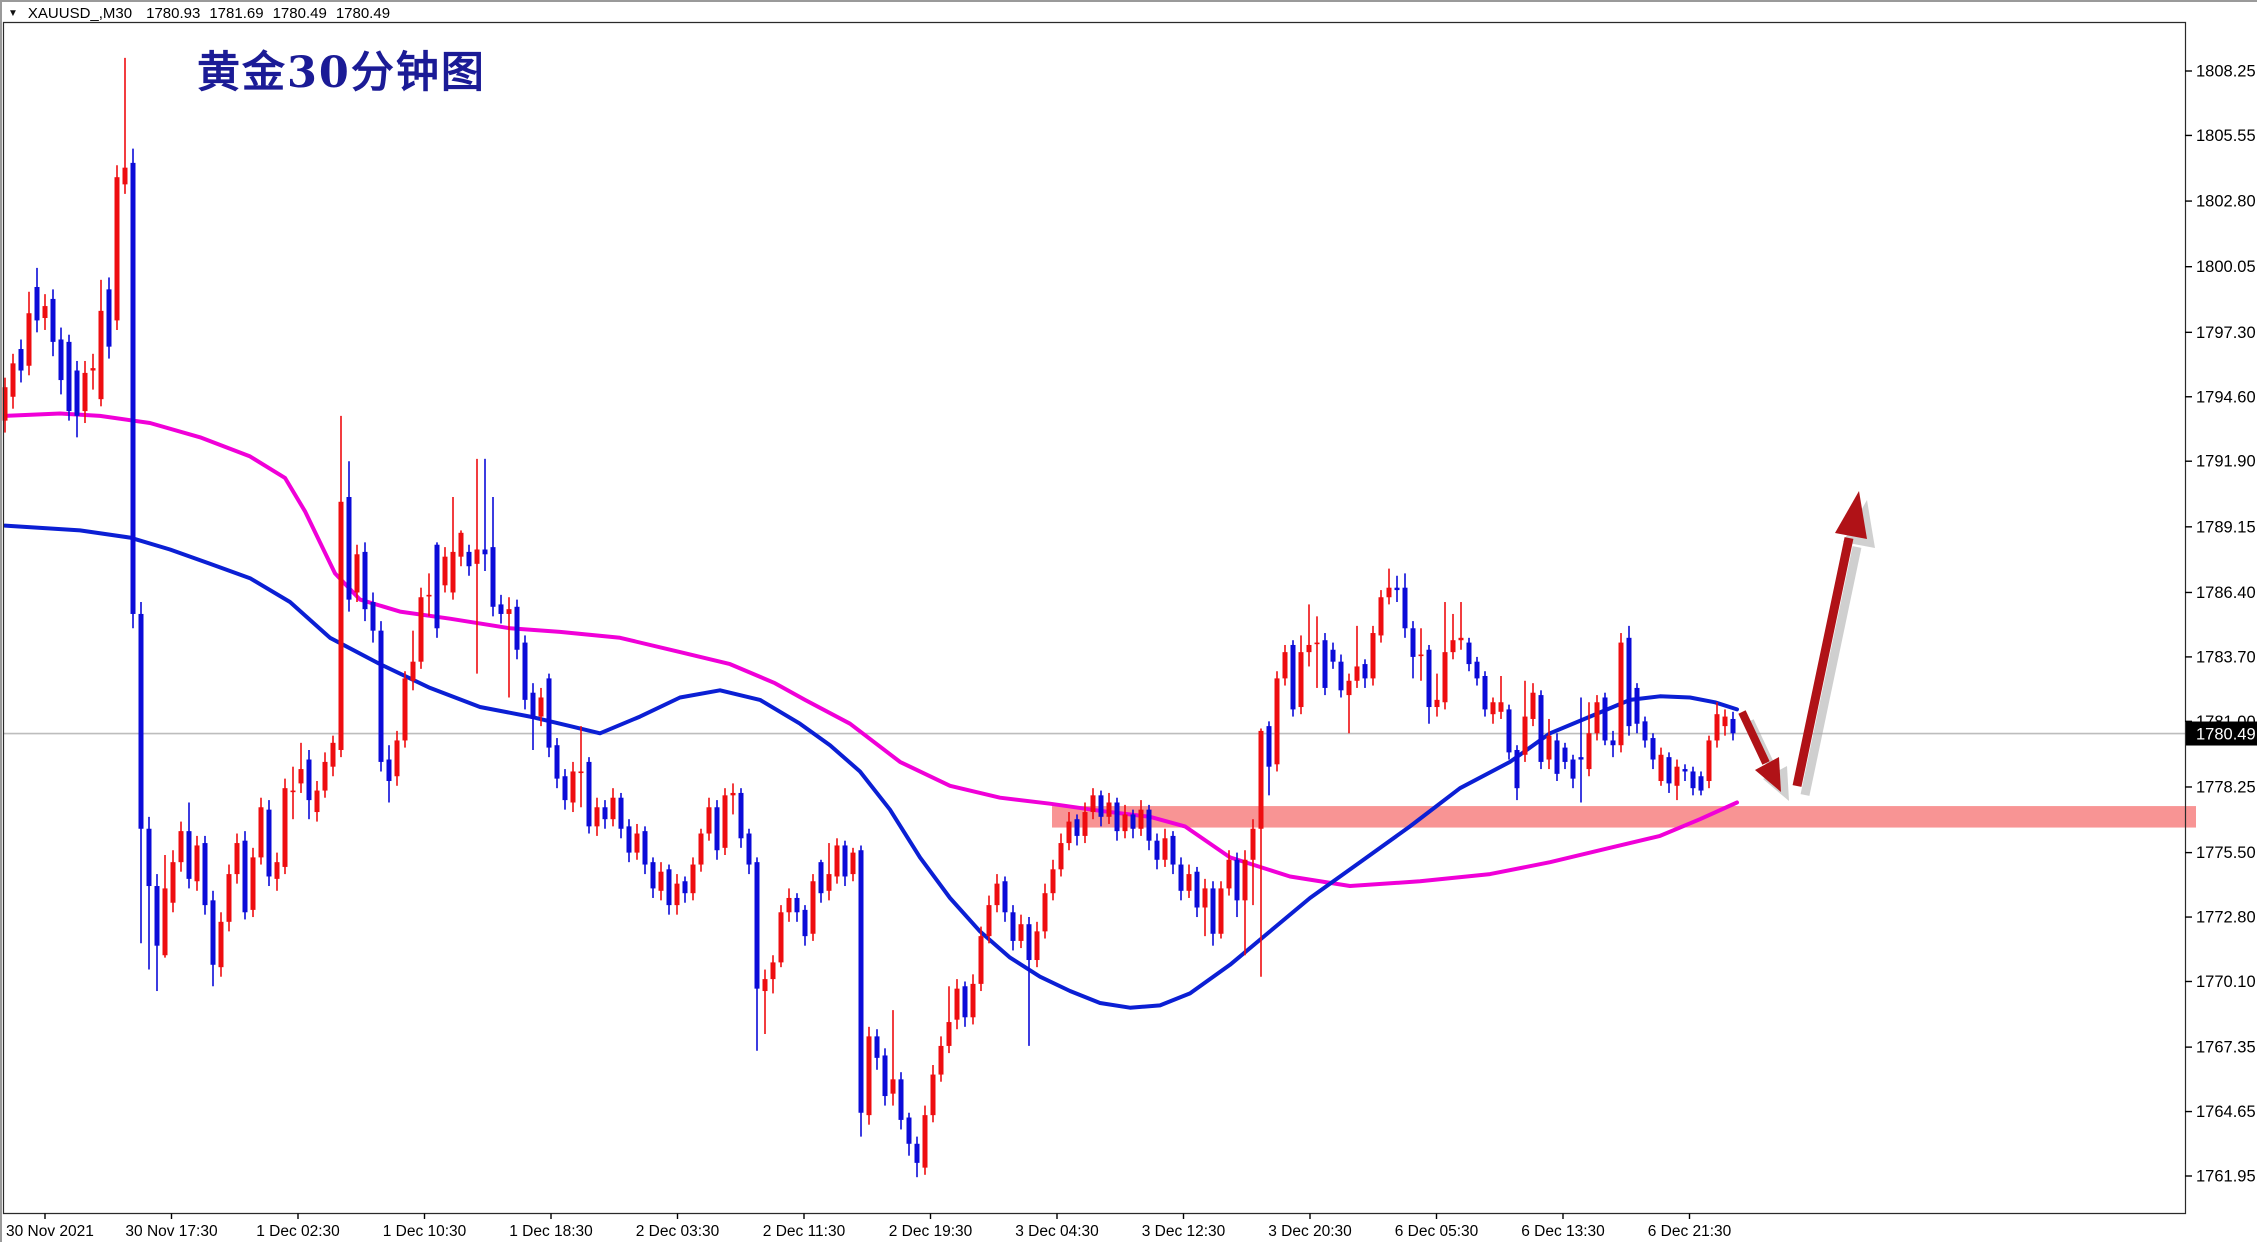  I want to click on price-tick-label: 1770.10, so click(2226, 982).